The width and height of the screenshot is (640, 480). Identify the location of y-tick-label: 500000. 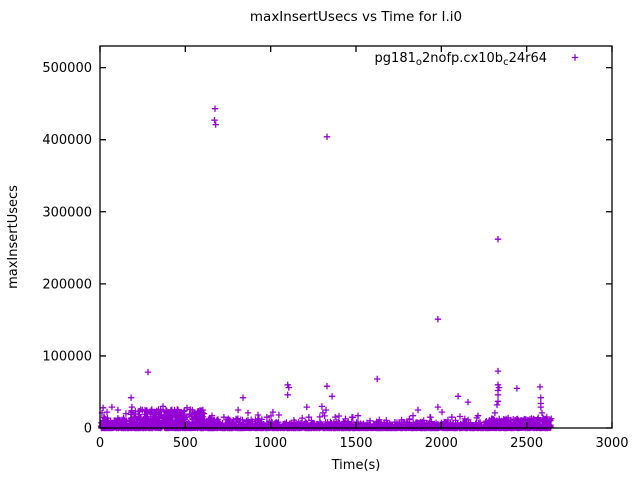
(67, 68).